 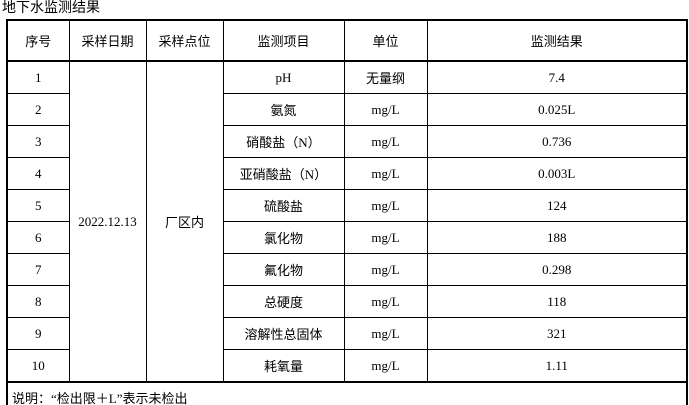 I want to click on table-row: 7 氟化物 mg/L 0.298, so click(x=347, y=269).